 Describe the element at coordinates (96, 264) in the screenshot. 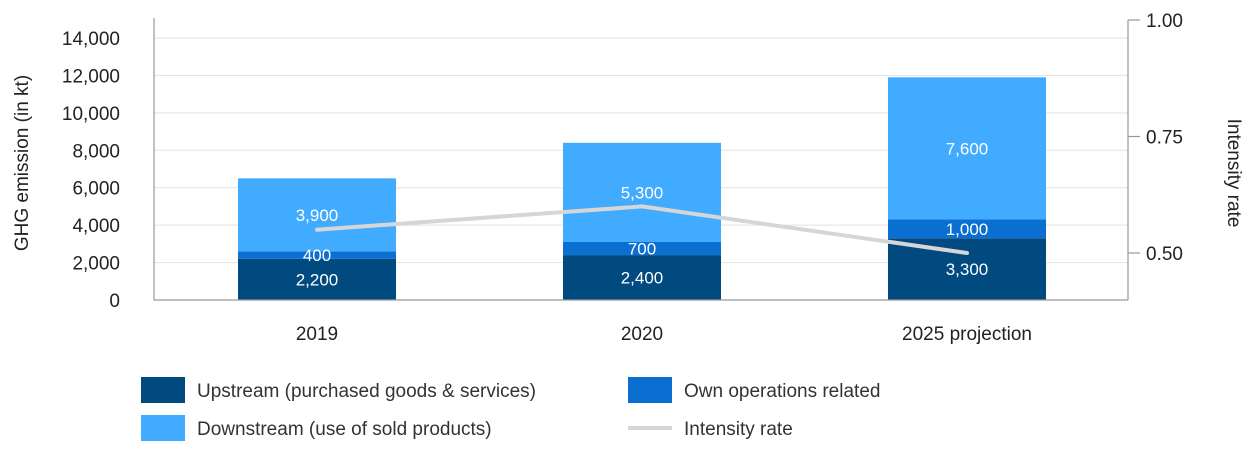

I see `y-tick-label: 2,000` at that location.